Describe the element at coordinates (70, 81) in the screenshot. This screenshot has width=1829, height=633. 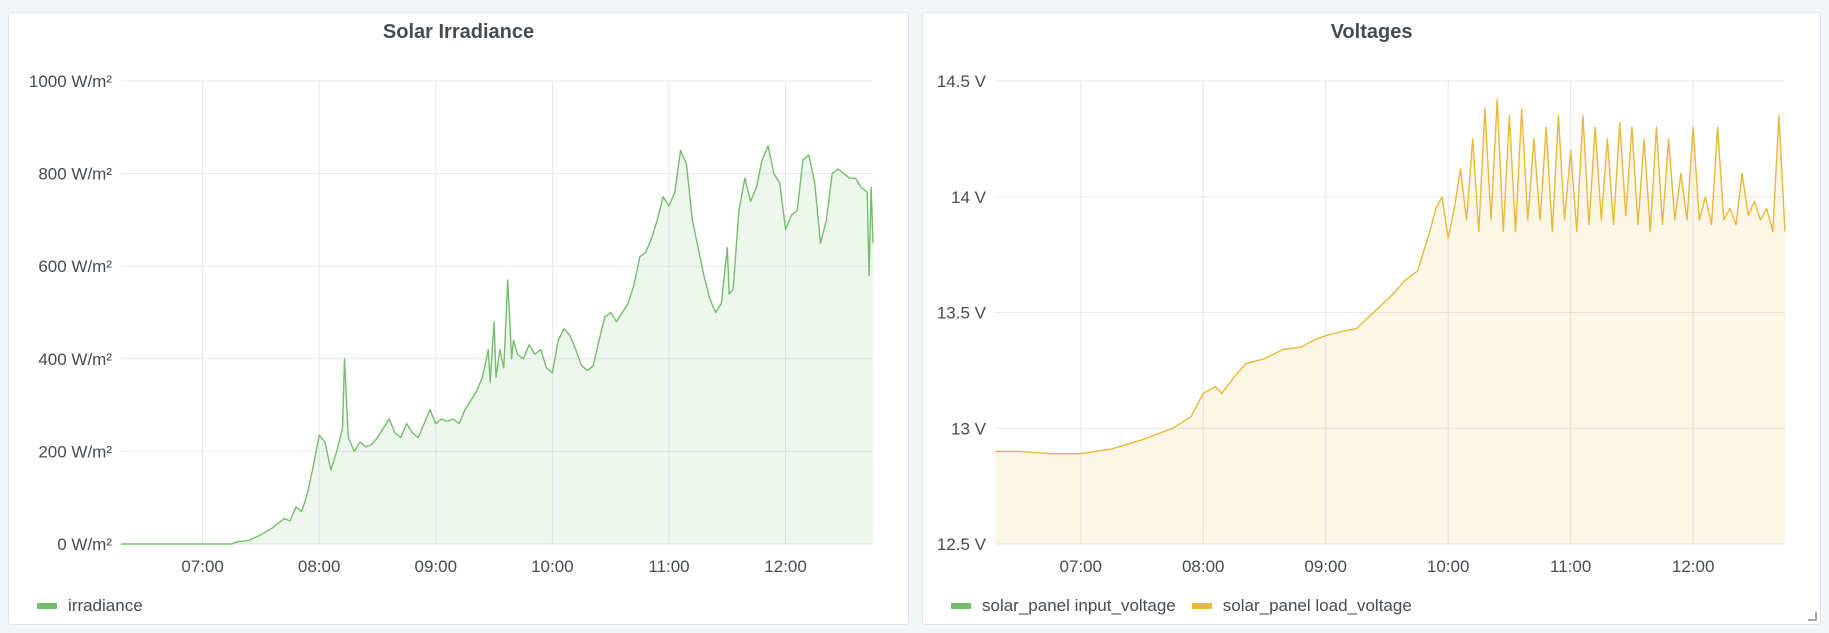
I see `y-tick-label: 1000 W/m²` at that location.